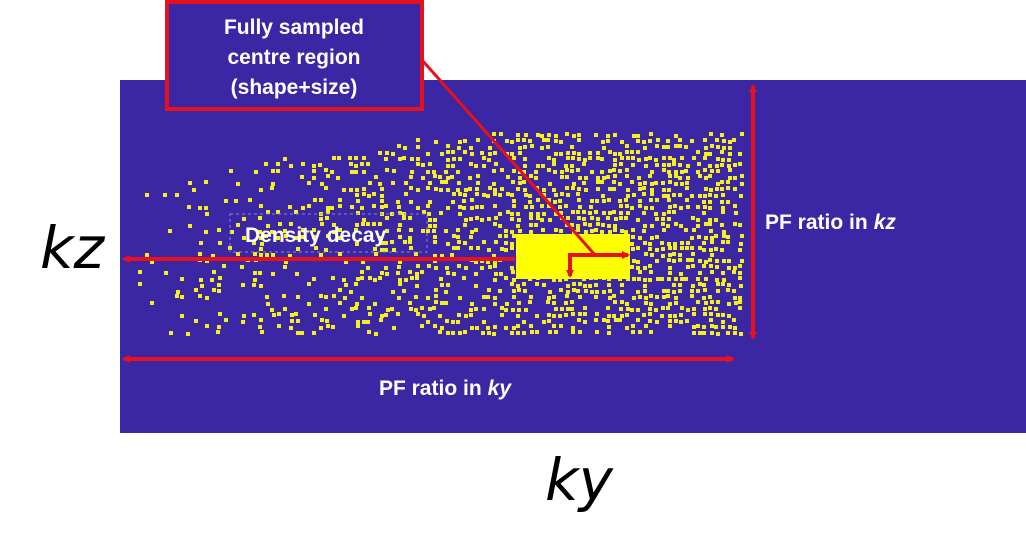  I want to click on annotation-line: (shape+size), so click(294, 87).